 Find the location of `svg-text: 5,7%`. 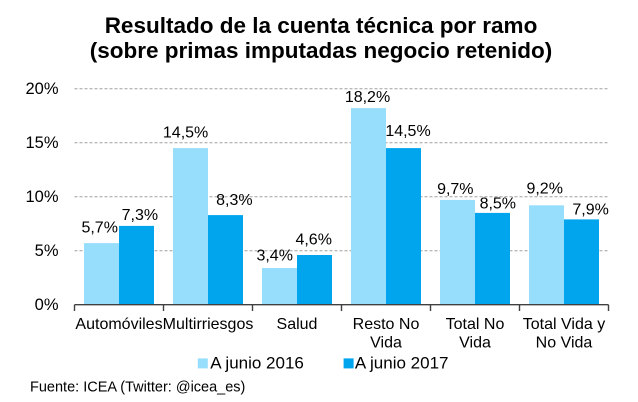

svg-text: 5,7% is located at coordinates (99, 228).